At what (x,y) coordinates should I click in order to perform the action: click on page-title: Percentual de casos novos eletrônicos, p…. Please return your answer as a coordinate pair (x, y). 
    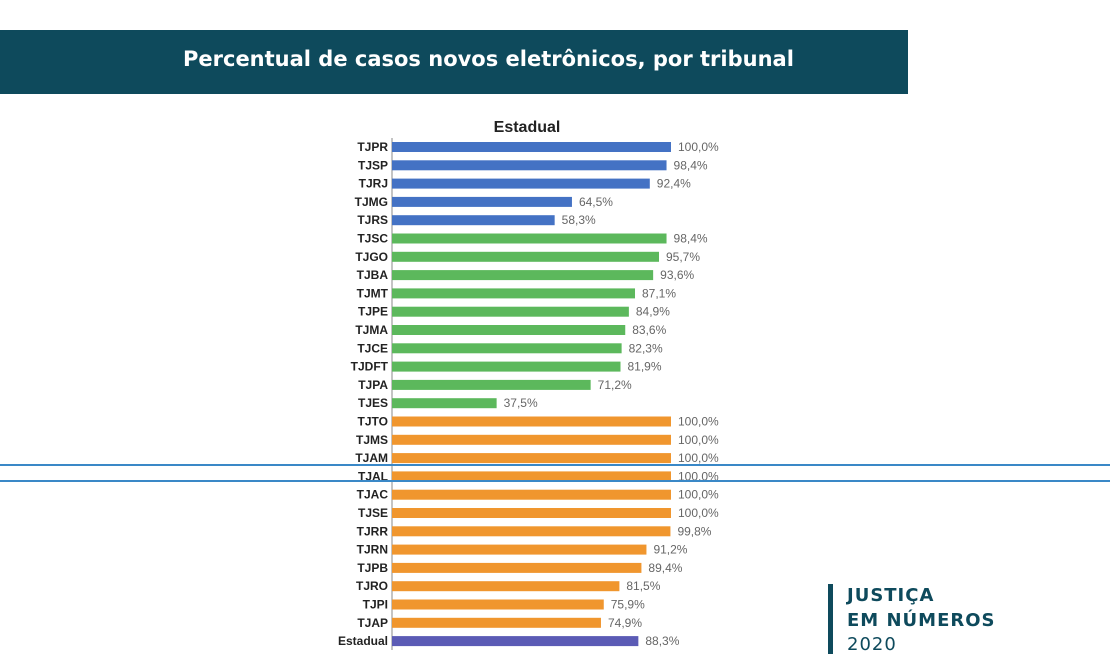
    Looking at the image, I should click on (488, 59).